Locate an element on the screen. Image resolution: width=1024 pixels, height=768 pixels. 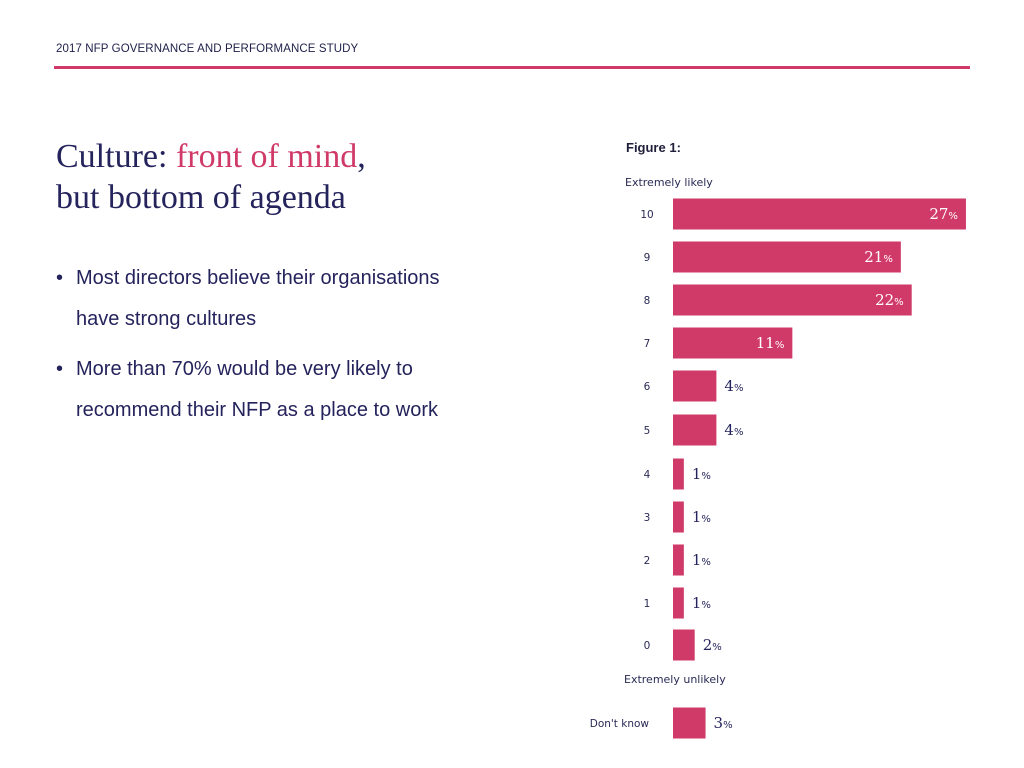
category-label: 7 is located at coordinates (647, 344).